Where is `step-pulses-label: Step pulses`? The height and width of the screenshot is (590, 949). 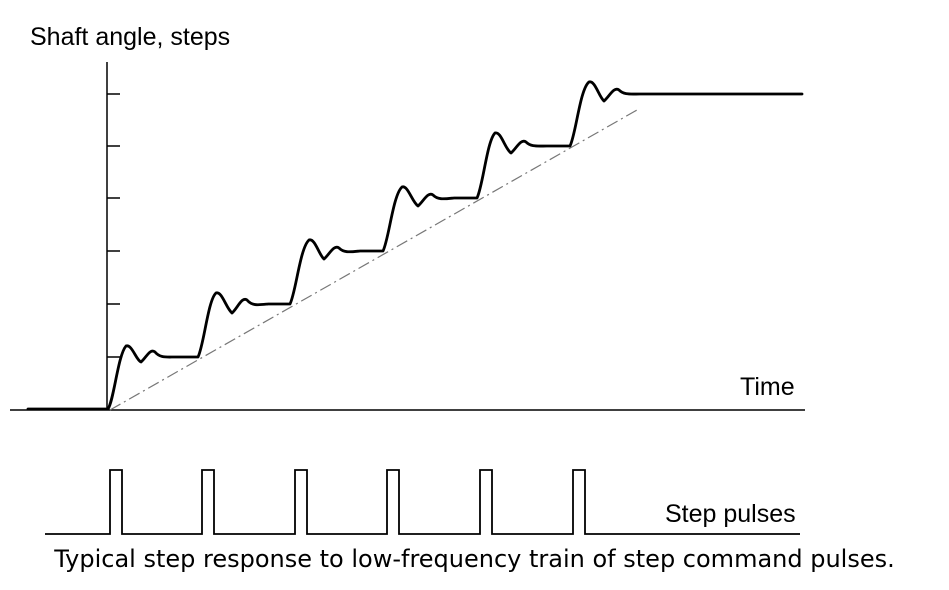
step-pulses-label: Step pulses is located at coordinates (730, 514).